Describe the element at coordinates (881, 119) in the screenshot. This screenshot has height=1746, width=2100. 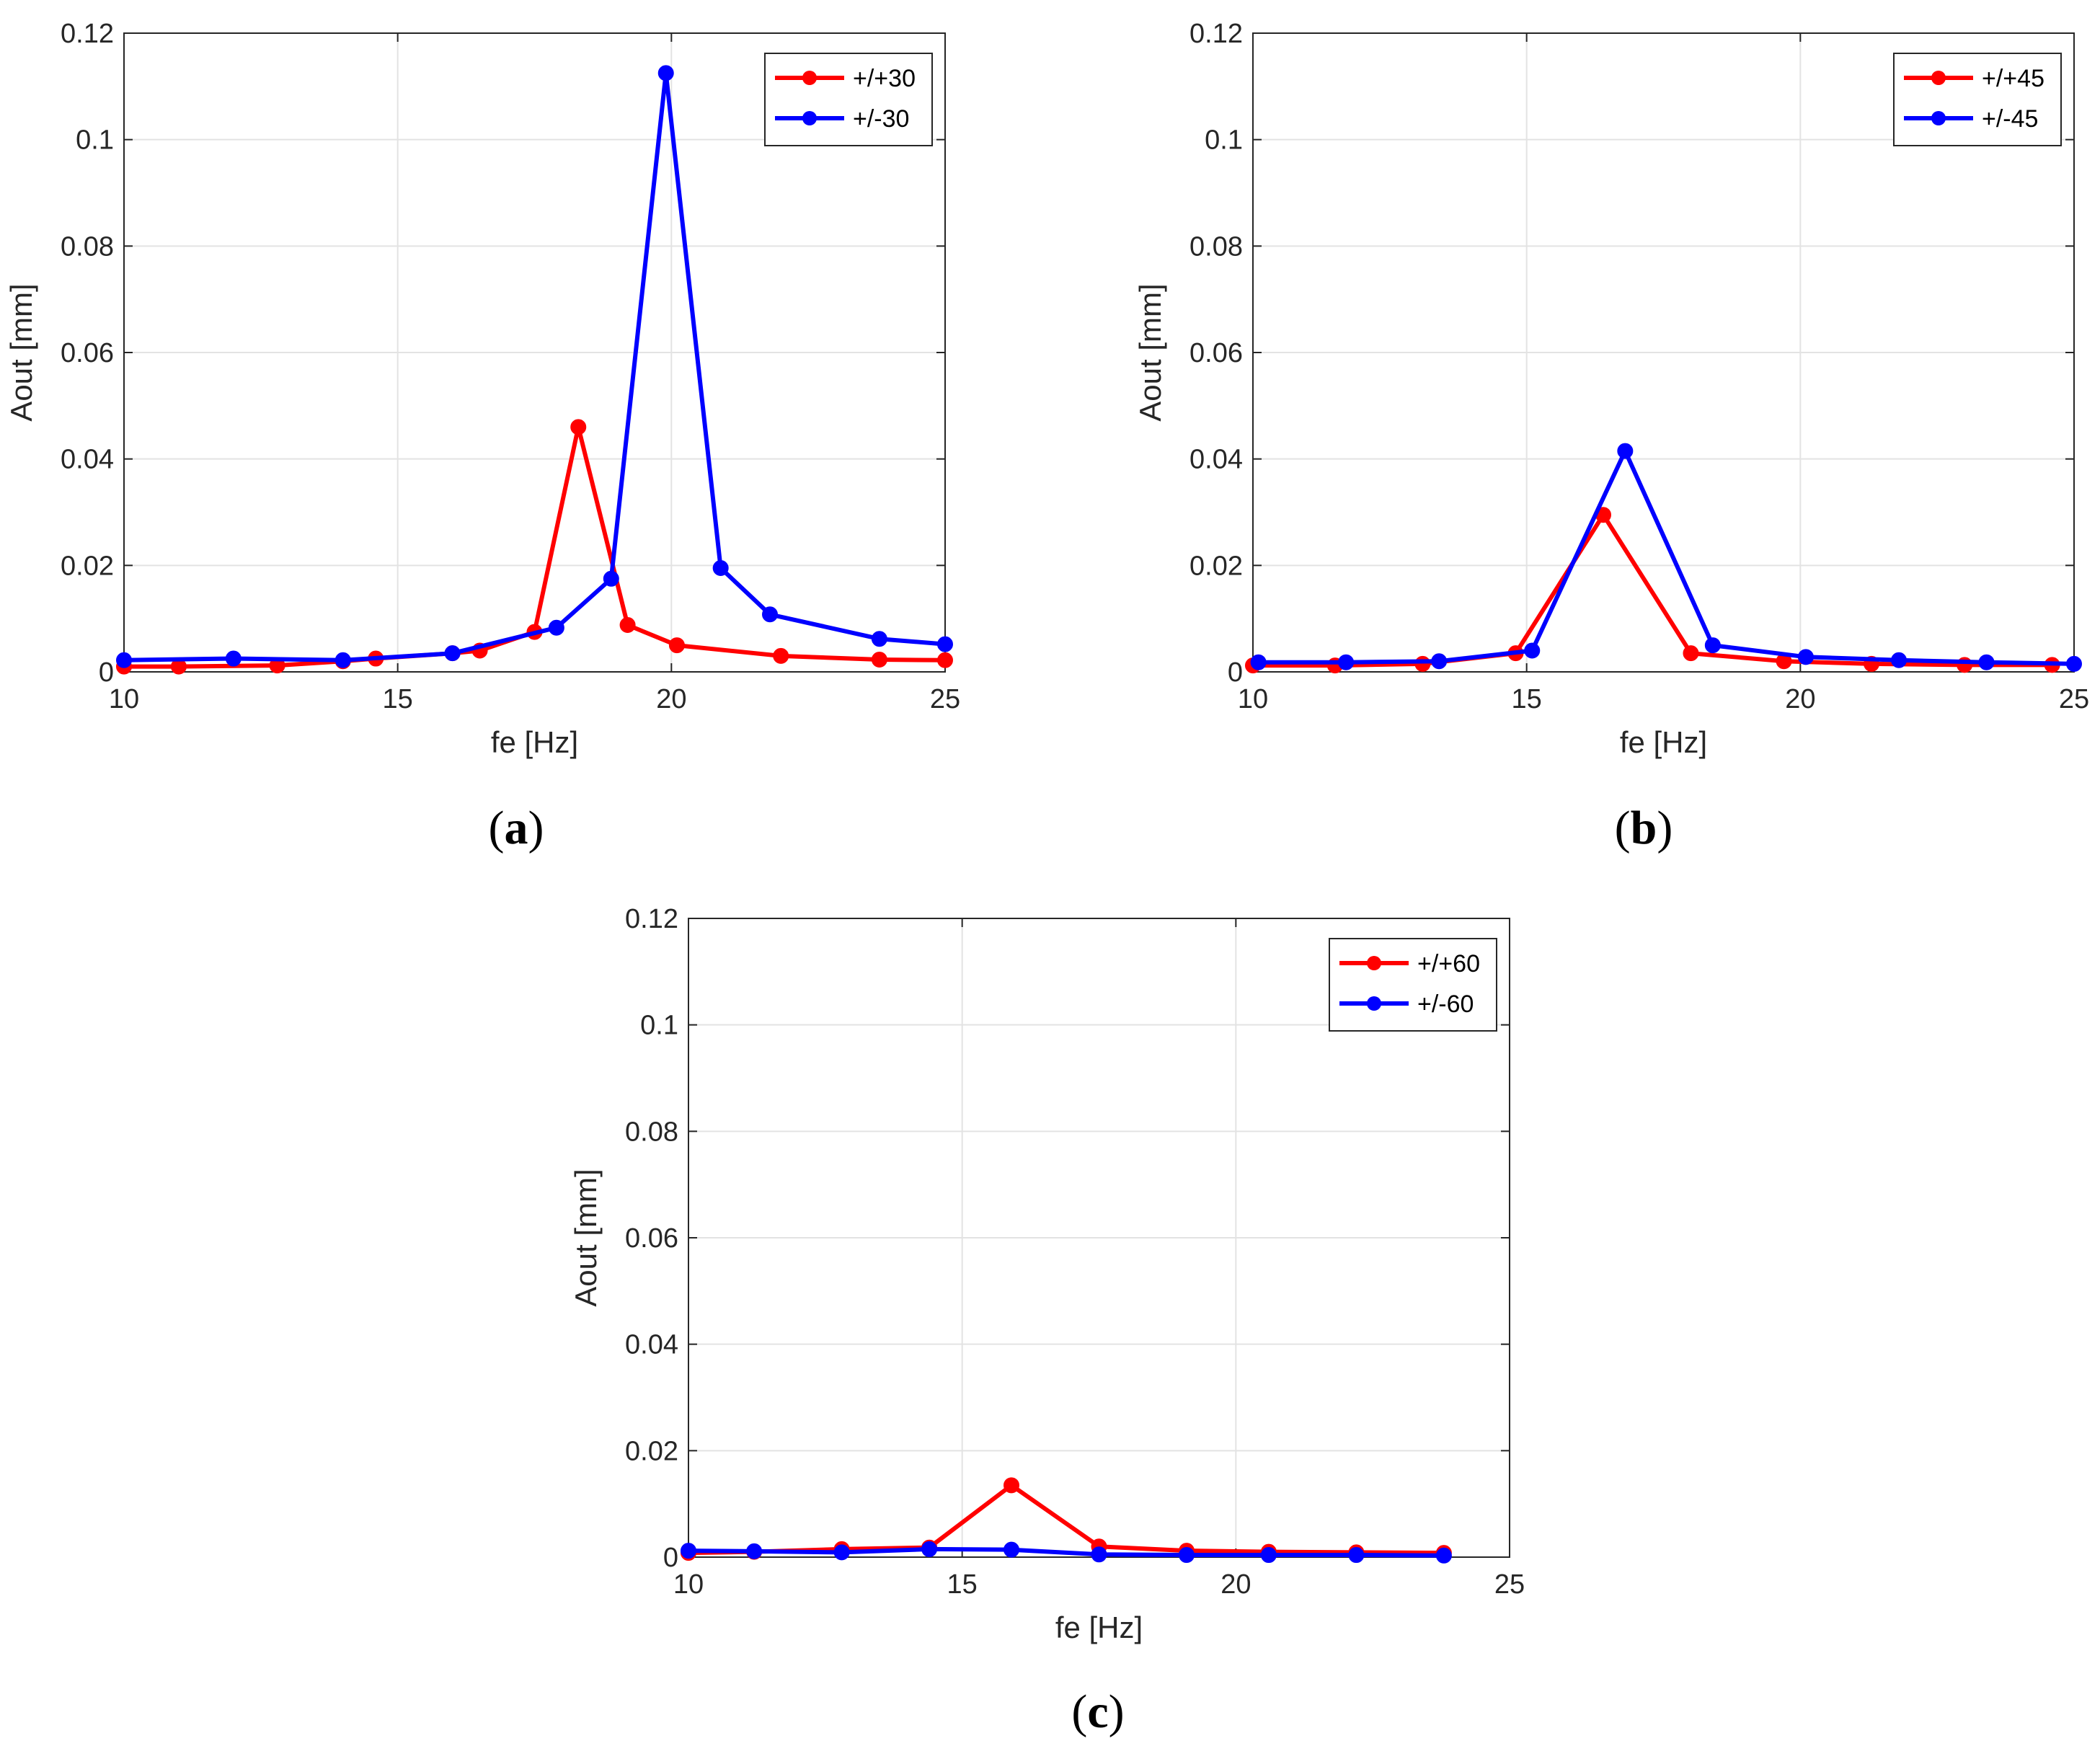
I see `legend-label: +/-30` at that location.